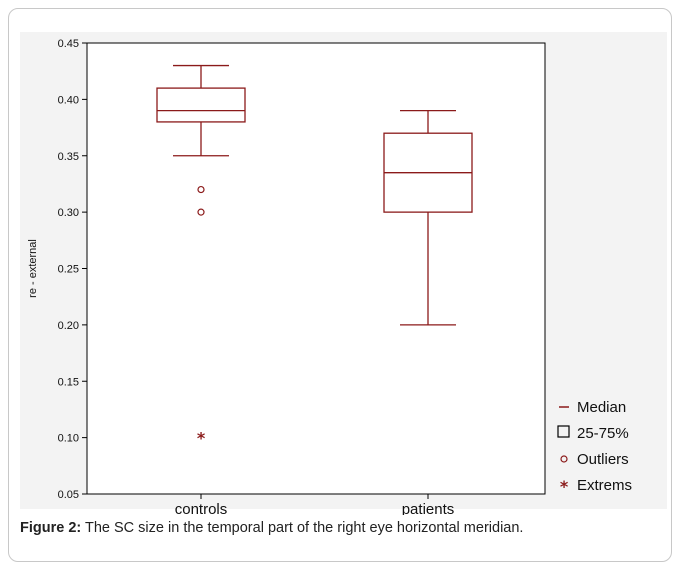 The image size is (681, 570). I want to click on y-tick-label: 0.10, so click(68, 439).